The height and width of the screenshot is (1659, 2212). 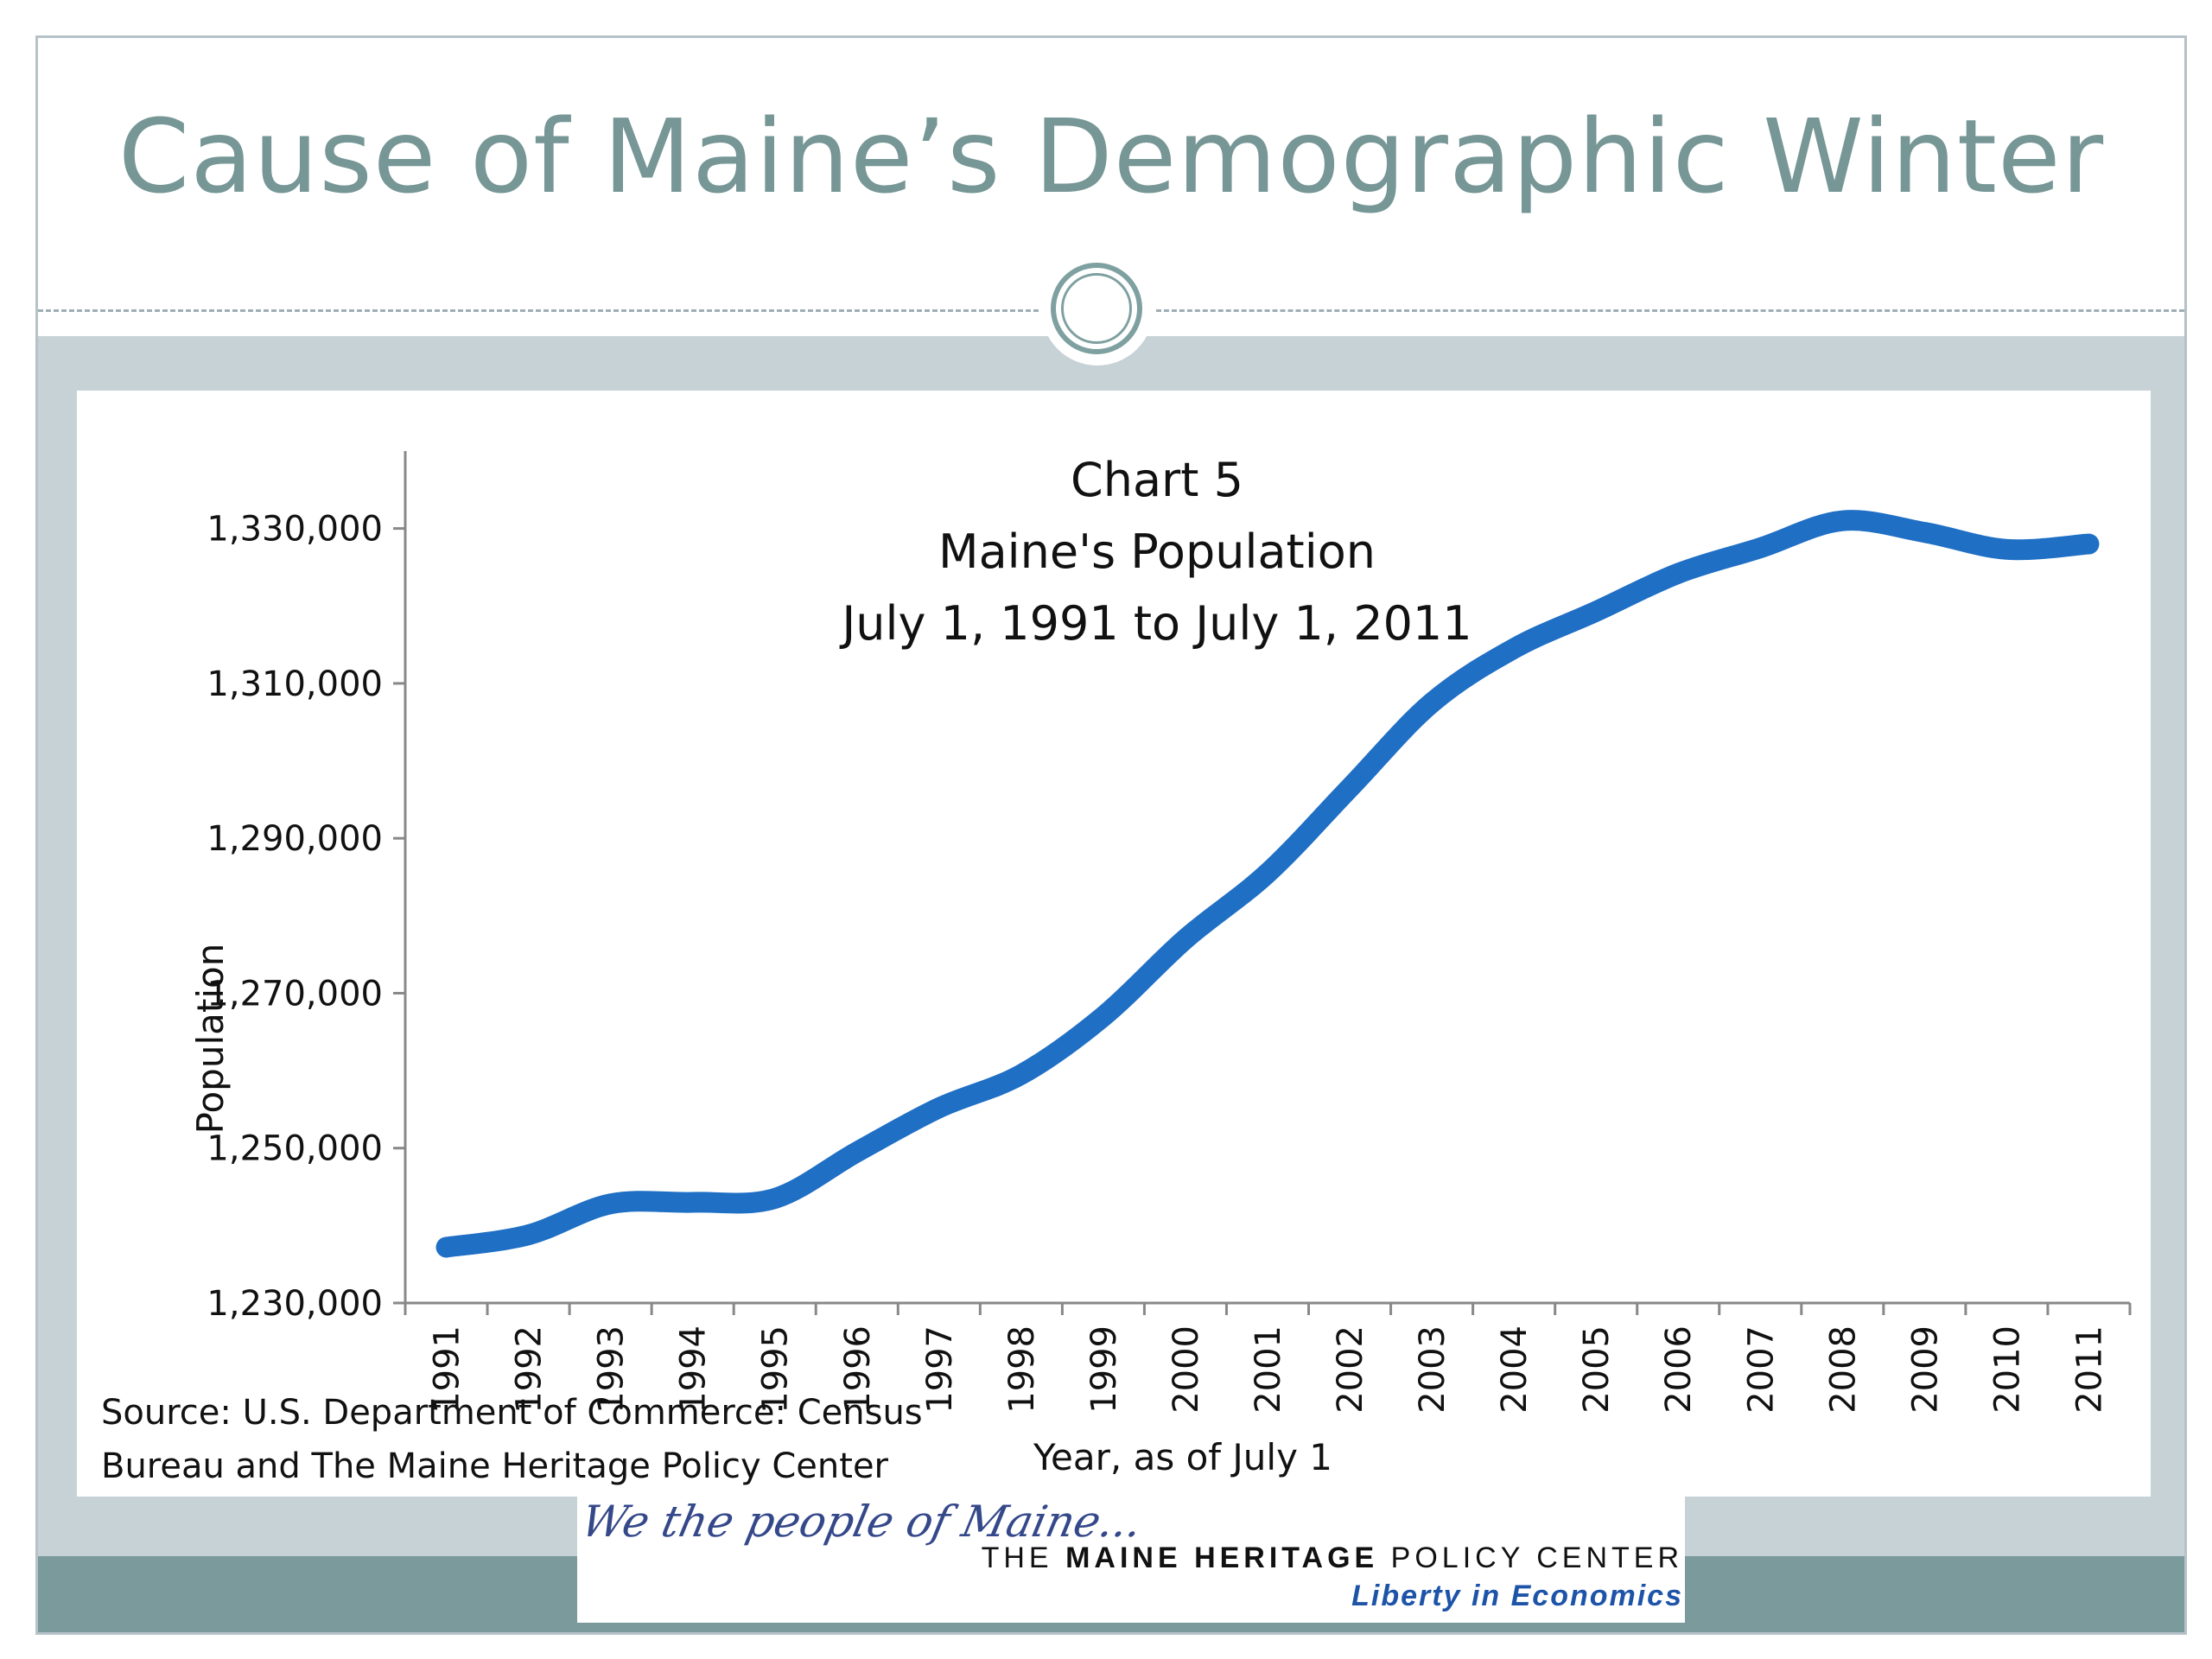 I want to click on y-axis-label: Population, so click(x=210, y=1039).